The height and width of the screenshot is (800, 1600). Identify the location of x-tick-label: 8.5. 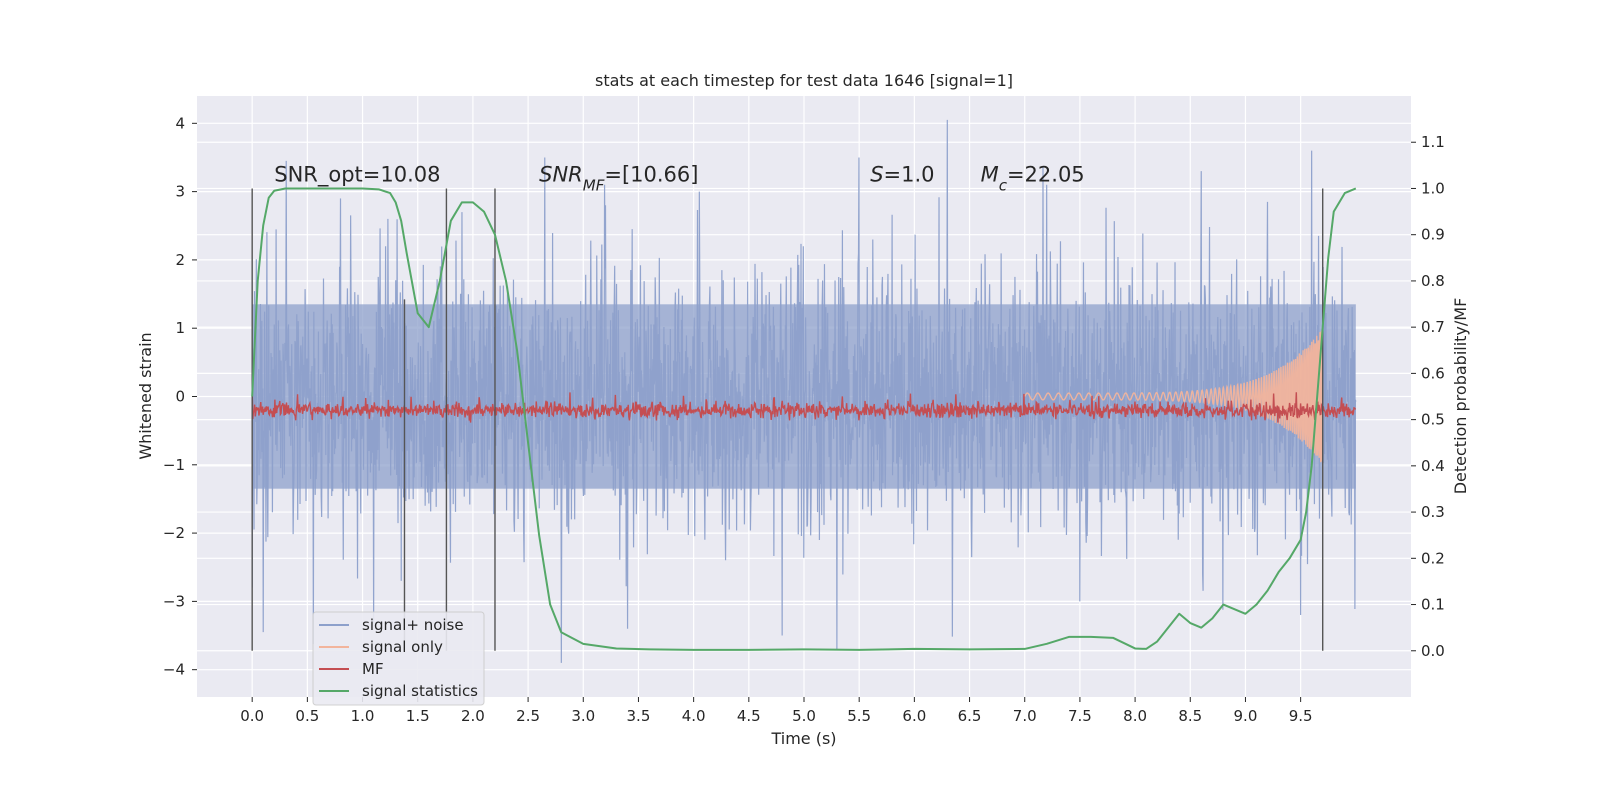
(1190, 716).